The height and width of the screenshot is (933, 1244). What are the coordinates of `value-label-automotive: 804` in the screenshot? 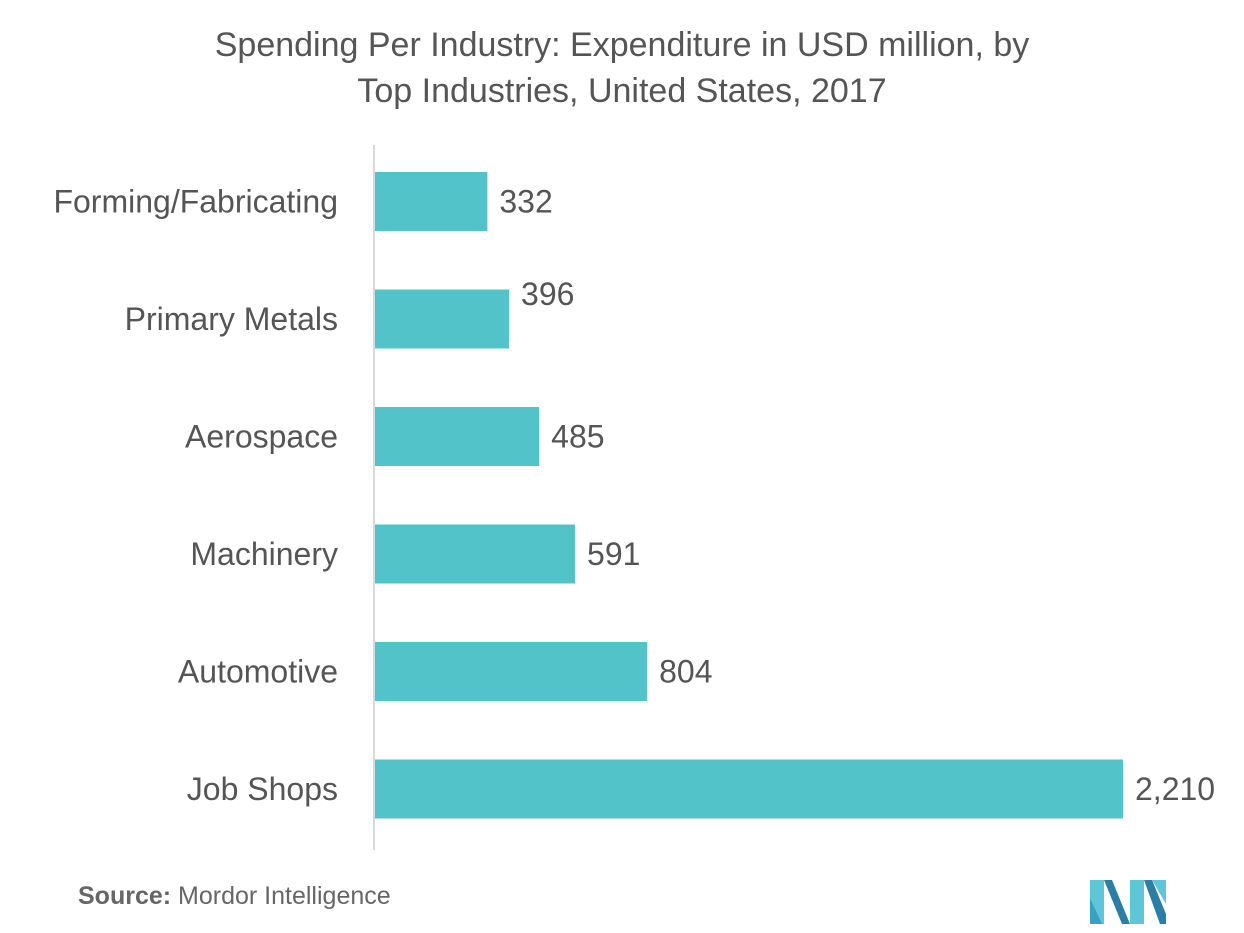 It's located at (685, 672).